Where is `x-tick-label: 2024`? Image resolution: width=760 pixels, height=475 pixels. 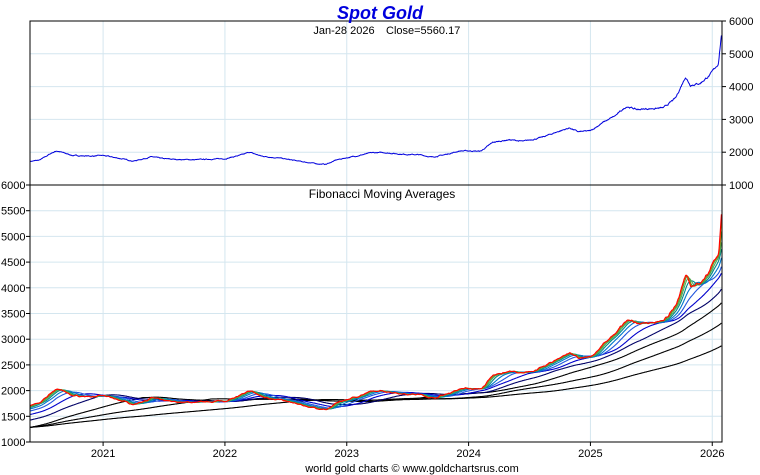 x-tick-label: 2024 is located at coordinates (468, 454).